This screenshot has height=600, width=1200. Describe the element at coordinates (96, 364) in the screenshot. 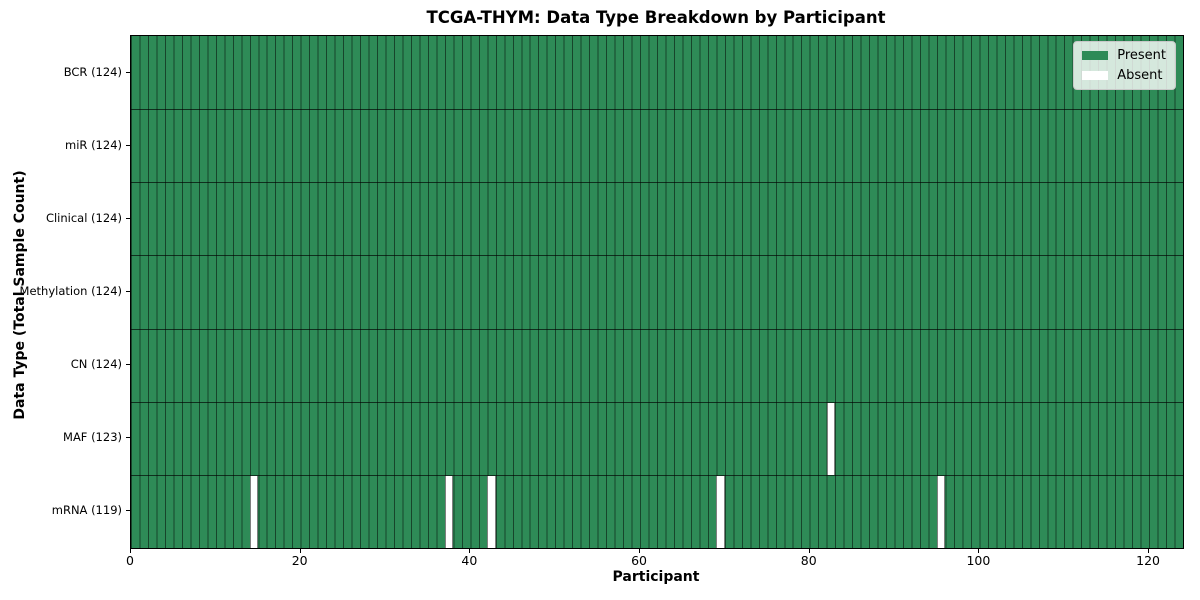

I see `row-label-CN: CN (124)` at that location.